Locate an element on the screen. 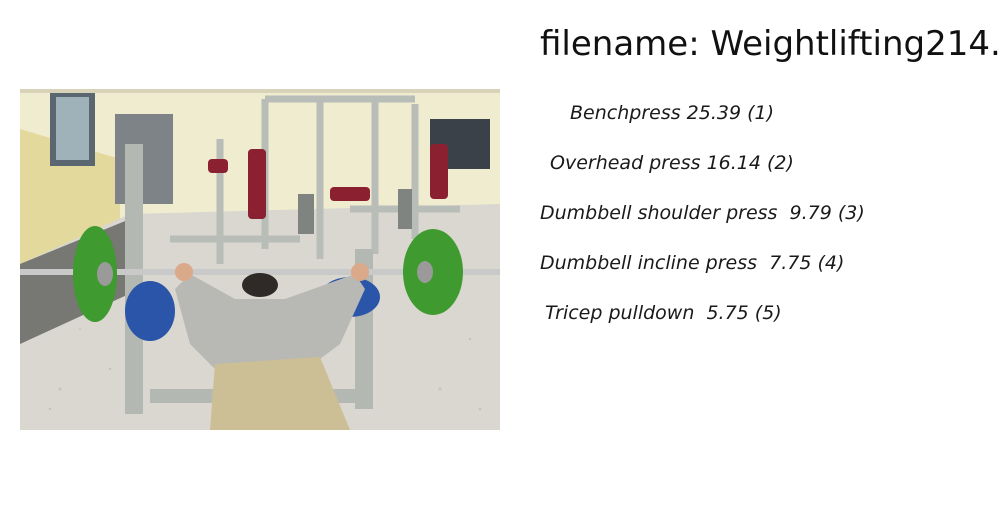  prediction-item-3: Dumbbell shoulder press 9.79 (3) is located at coordinates (702, 213).